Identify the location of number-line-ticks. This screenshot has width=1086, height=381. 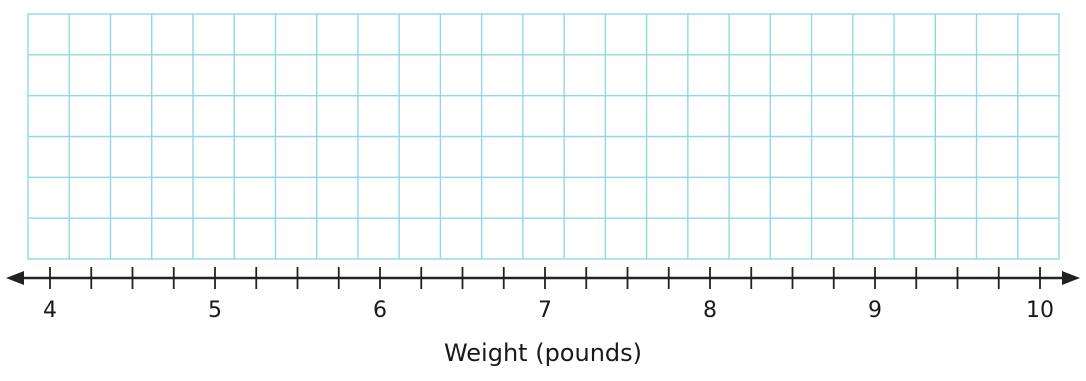
(545, 278).